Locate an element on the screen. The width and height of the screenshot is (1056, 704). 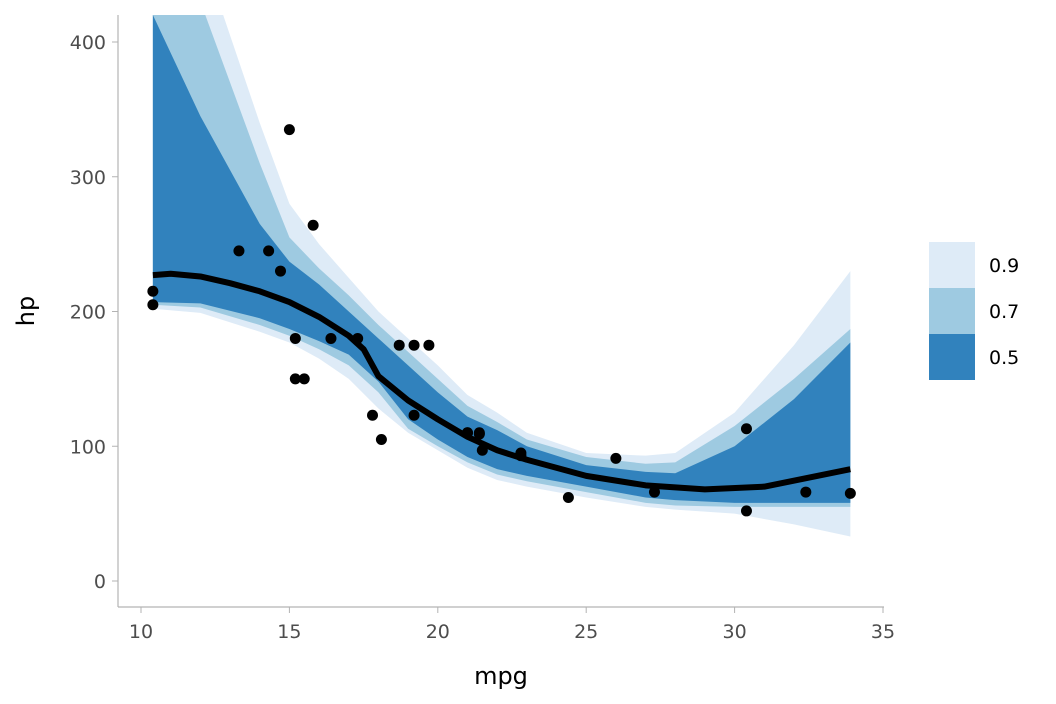
y-ticks: 0 100 200 300 400 is located at coordinates (94, 312).